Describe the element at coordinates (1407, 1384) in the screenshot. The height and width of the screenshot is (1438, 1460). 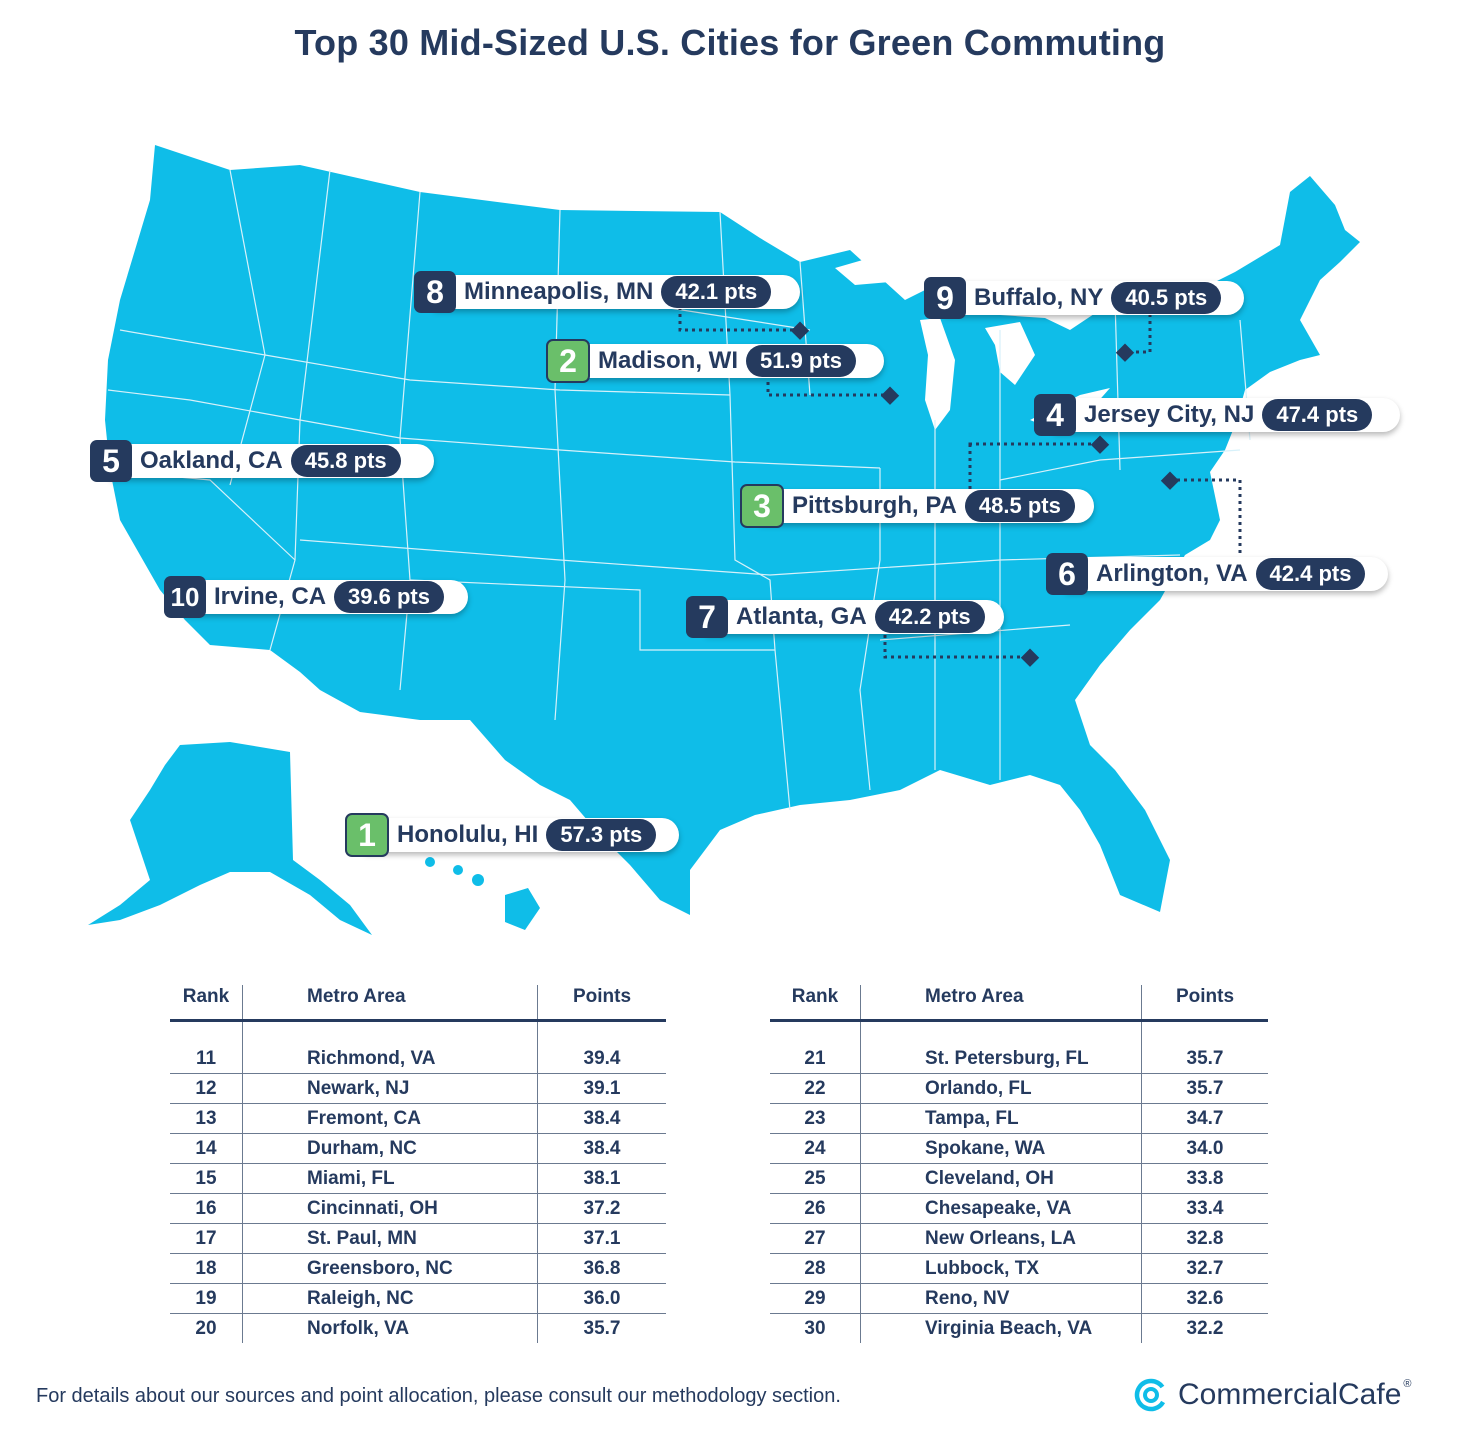
I see `registered-mark: ®` at that location.